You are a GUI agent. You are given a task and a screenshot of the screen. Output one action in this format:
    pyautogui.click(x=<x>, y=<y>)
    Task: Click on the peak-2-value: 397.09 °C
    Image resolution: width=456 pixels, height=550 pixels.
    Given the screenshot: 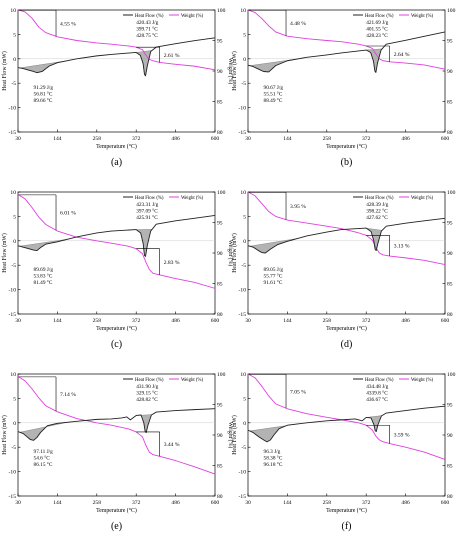 What is the action you would take?
    pyautogui.click(x=147, y=210)
    